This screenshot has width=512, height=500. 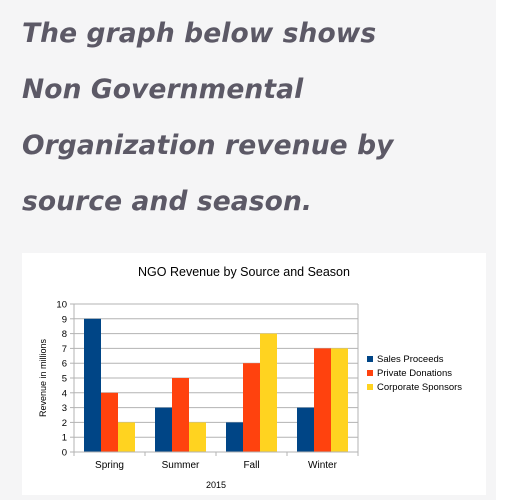 I want to click on y-tick-label: 10, so click(x=61, y=305).